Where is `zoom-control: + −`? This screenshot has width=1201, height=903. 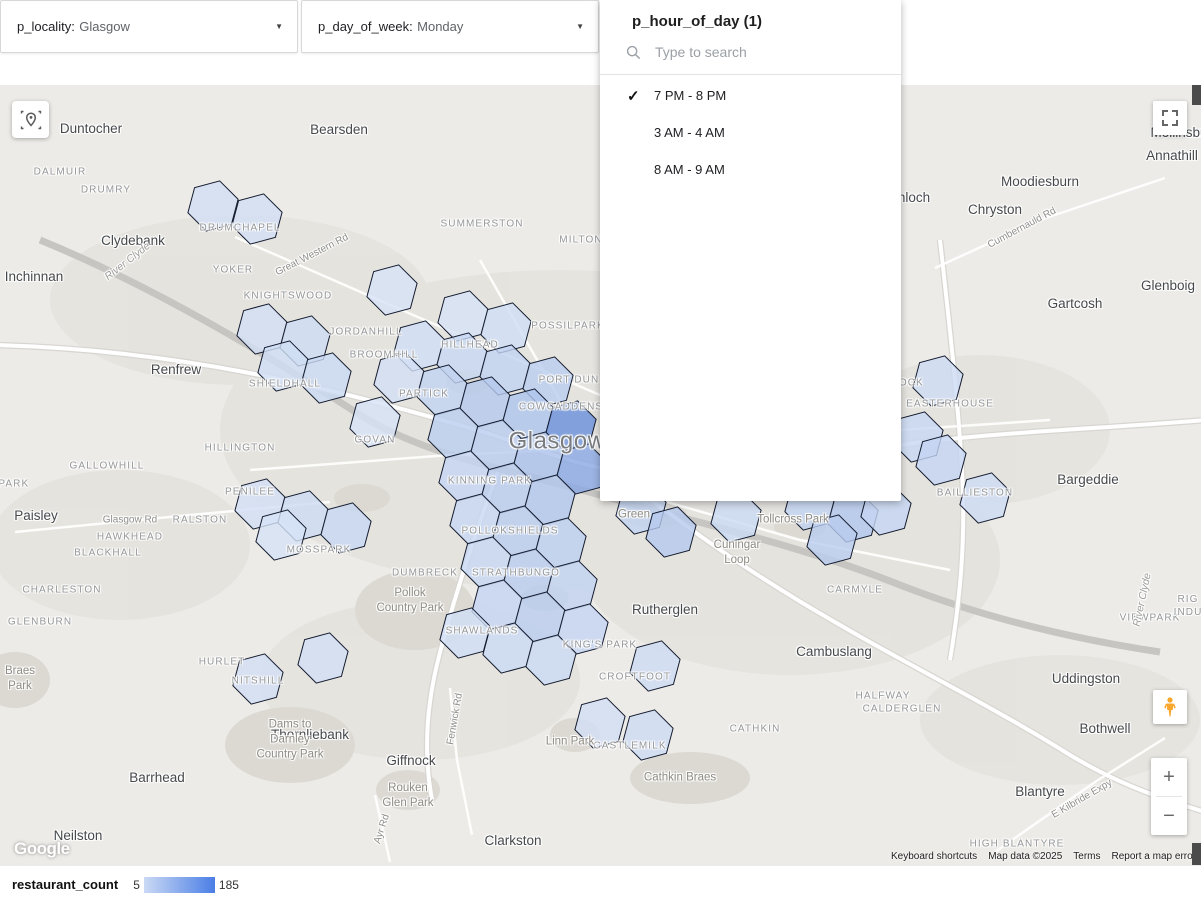 zoom-control: + − is located at coordinates (1169, 796).